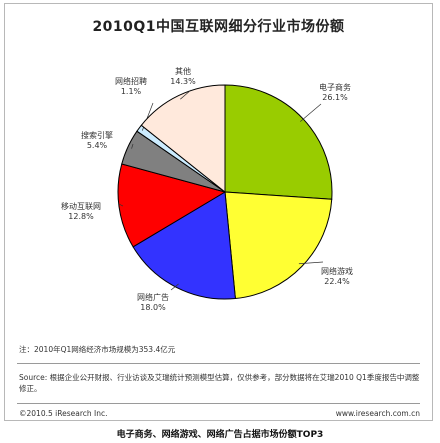 Image resolution: width=440 pixels, height=443 pixels. What do you see at coordinates (183, 71) in the screenshot?
I see `slice-name-label-6: 其他` at bounding box center [183, 71].